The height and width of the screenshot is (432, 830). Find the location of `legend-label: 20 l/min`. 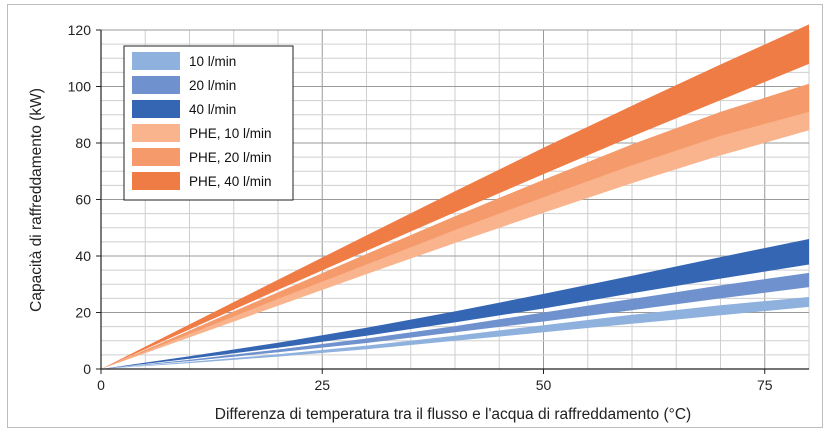

legend-label: 20 l/min is located at coordinates (212, 85).